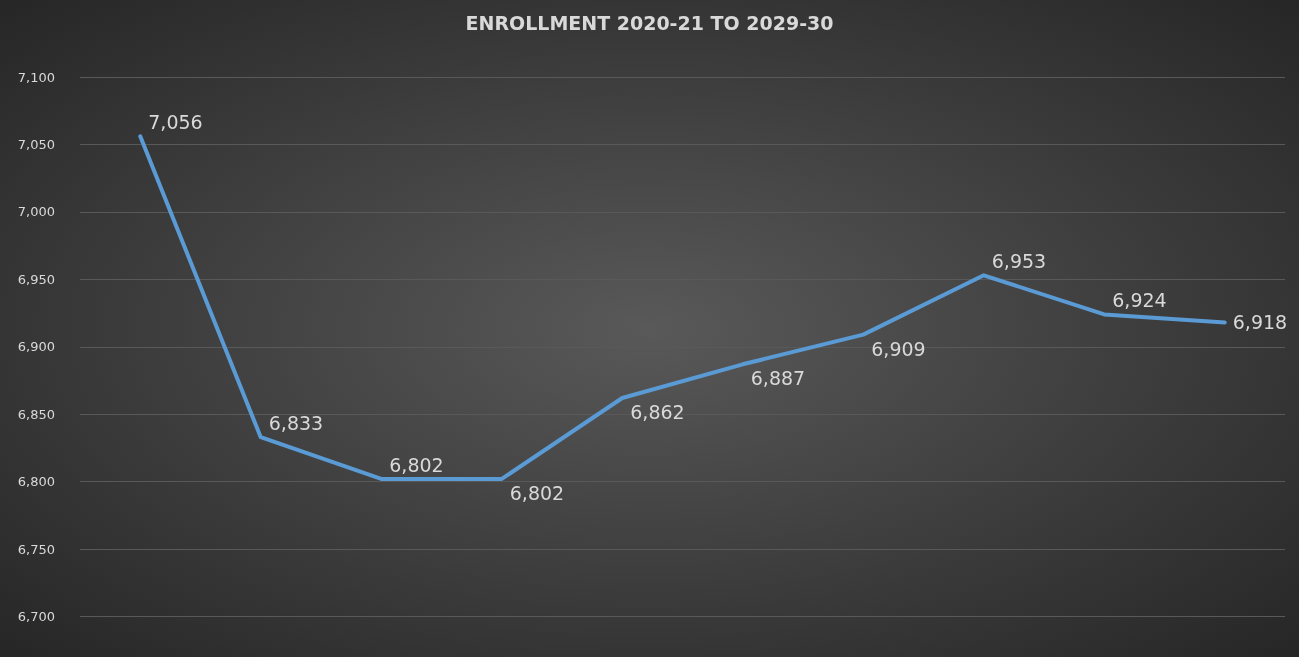 The height and width of the screenshot is (657, 1299). I want to click on data-label: 6,833, so click(296, 423).